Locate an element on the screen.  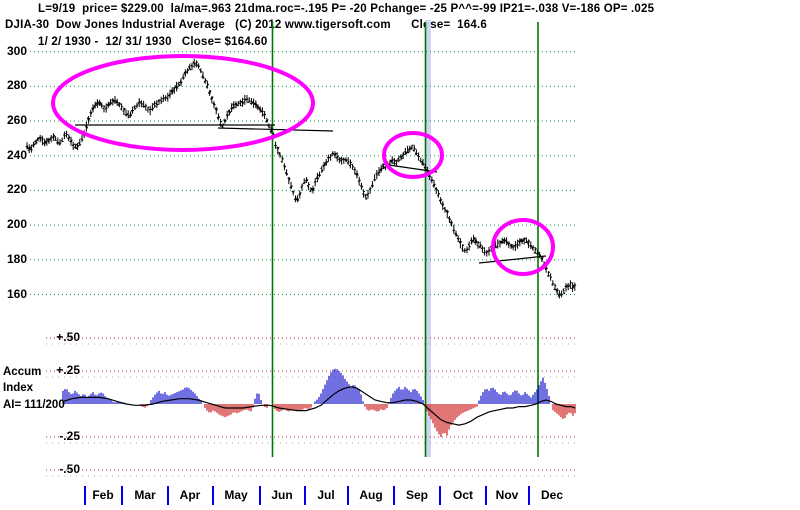
price-axis-tick-label: 280 is located at coordinates (17, 85).